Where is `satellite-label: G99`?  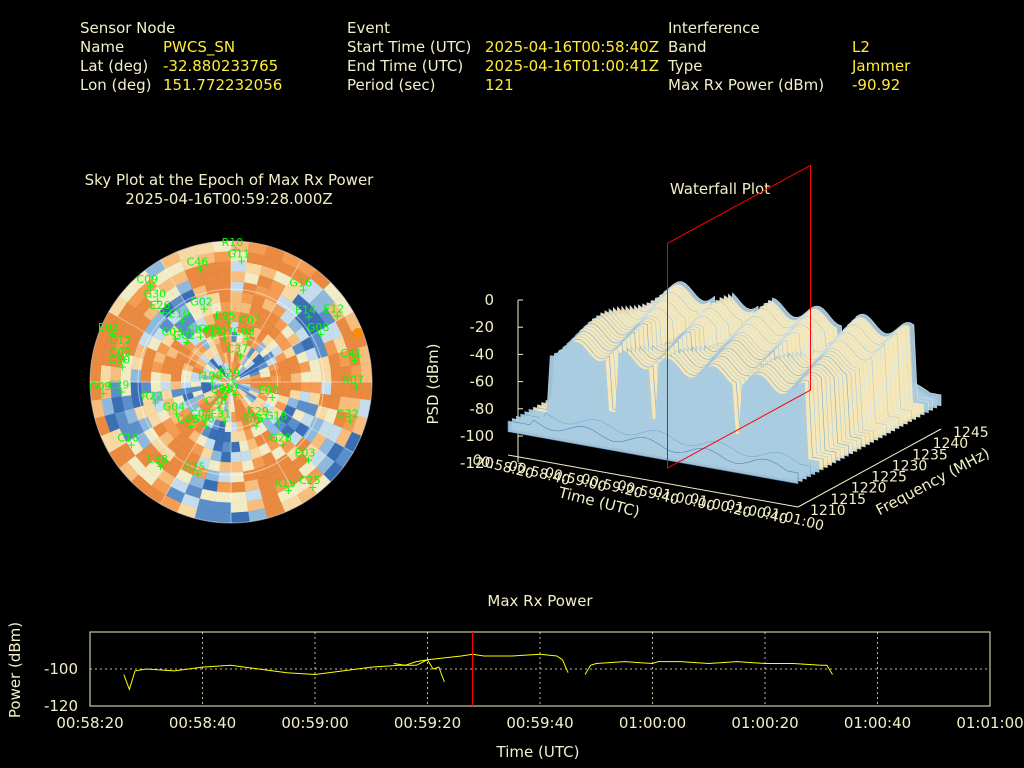
satellite-label: G99 is located at coordinates (209, 329).